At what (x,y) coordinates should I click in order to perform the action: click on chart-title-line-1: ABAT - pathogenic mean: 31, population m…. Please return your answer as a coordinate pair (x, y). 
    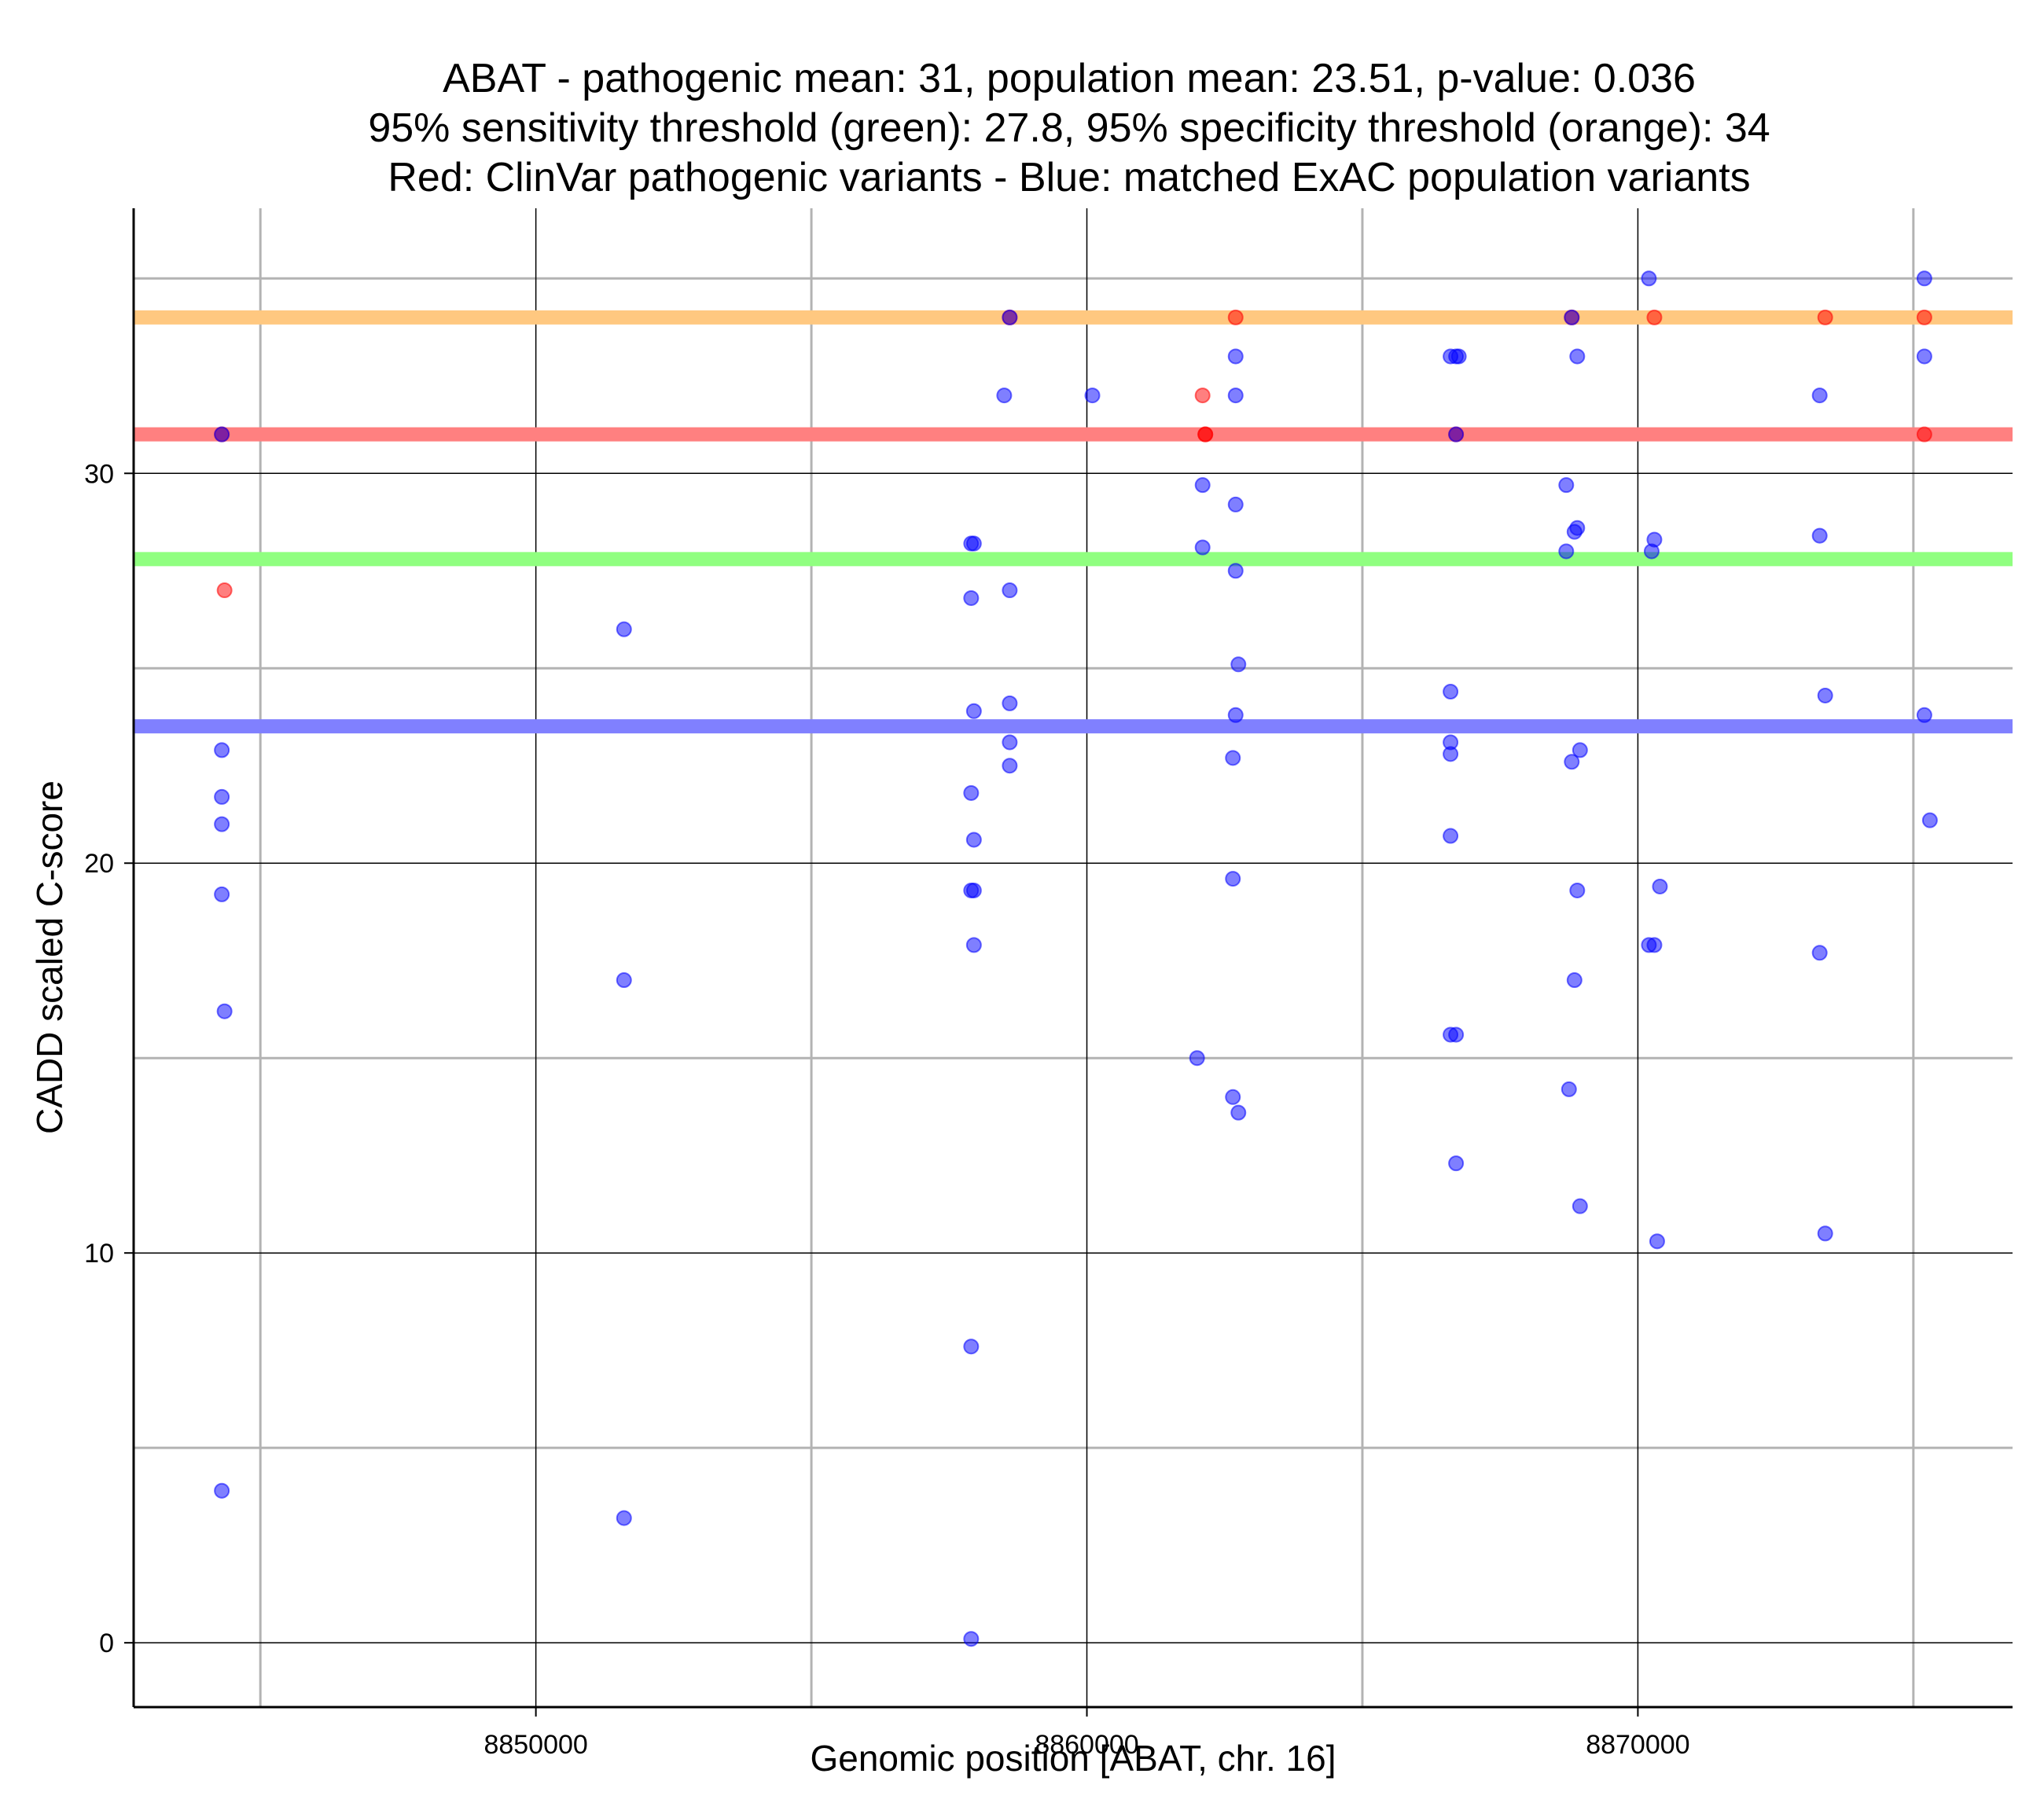
    Looking at the image, I should click on (1069, 78).